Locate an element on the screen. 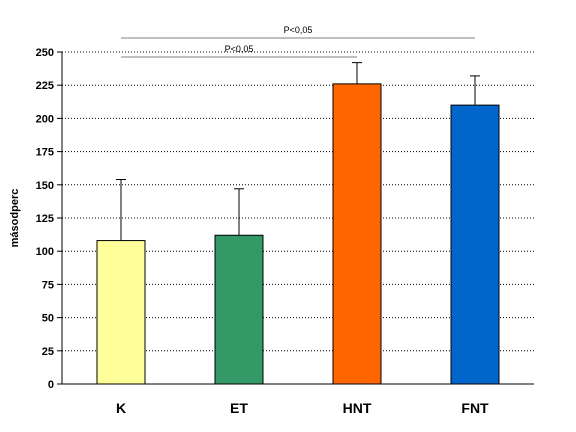 The image size is (576, 432). bar-FNT is located at coordinates (475, 244).